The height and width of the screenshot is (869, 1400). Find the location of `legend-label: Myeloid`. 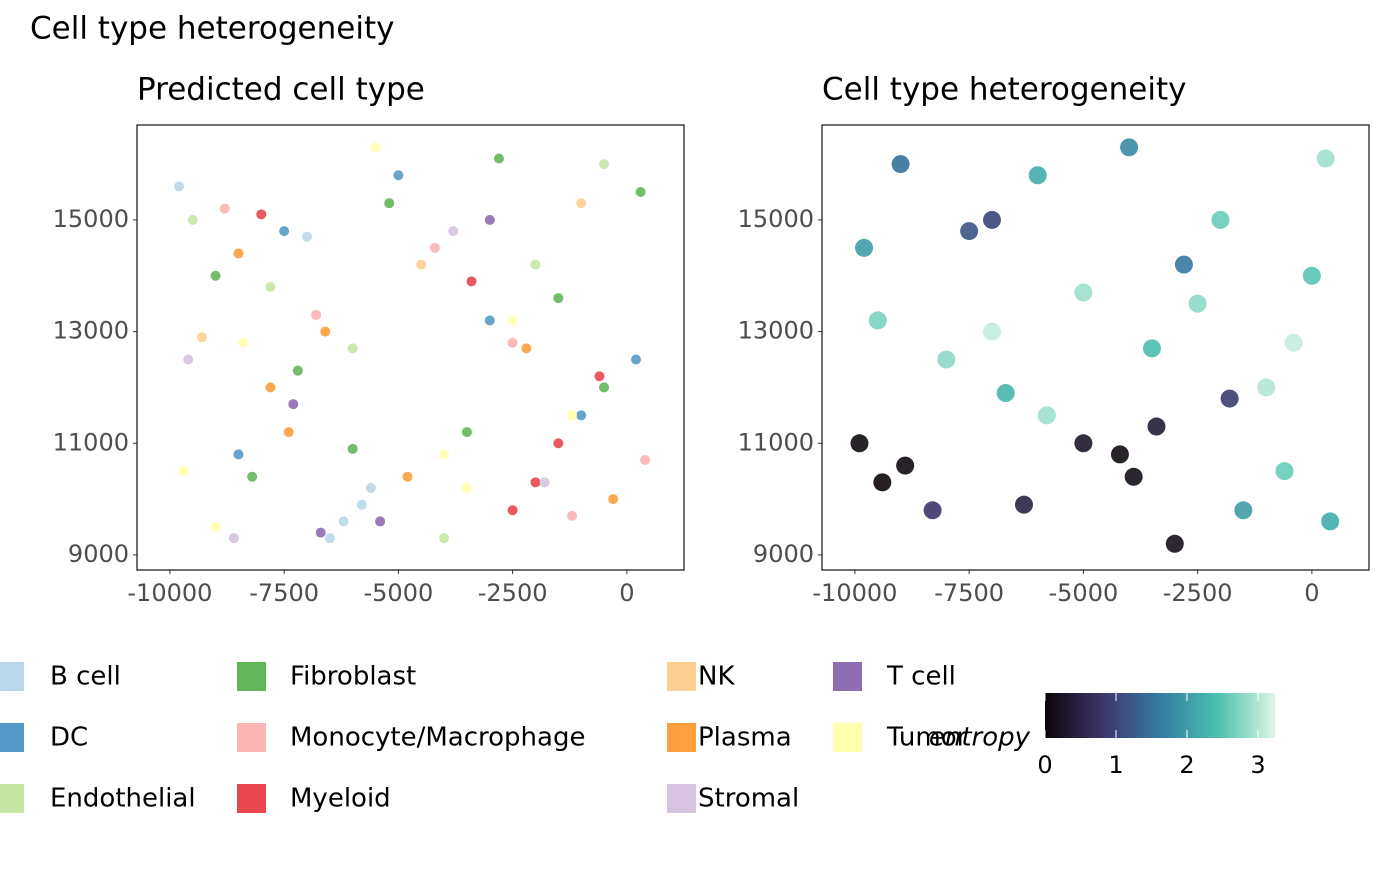

legend-label: Myeloid is located at coordinates (340, 799).